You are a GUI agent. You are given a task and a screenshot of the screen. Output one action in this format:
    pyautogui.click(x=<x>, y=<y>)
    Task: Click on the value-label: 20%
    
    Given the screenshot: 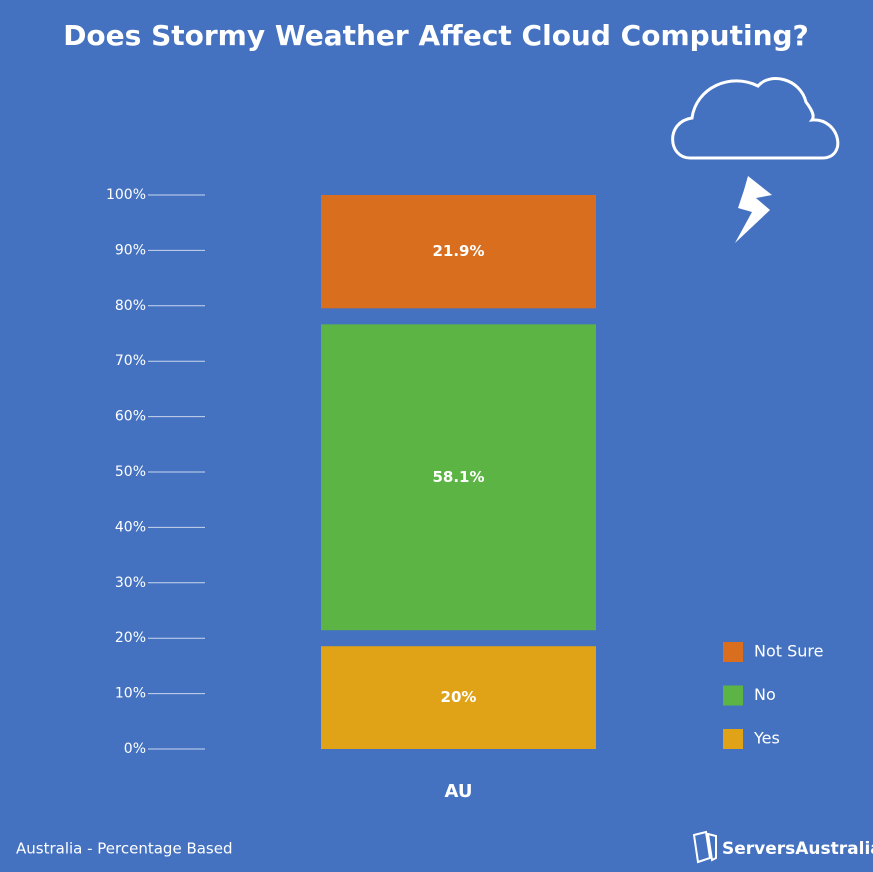 What is the action you would take?
    pyautogui.click(x=459, y=697)
    